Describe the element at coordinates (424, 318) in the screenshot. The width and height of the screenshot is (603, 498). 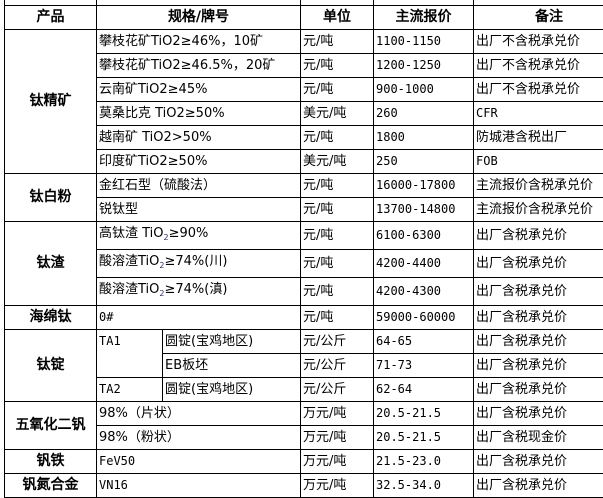
I see `price-cell: 59000-60000` at that location.